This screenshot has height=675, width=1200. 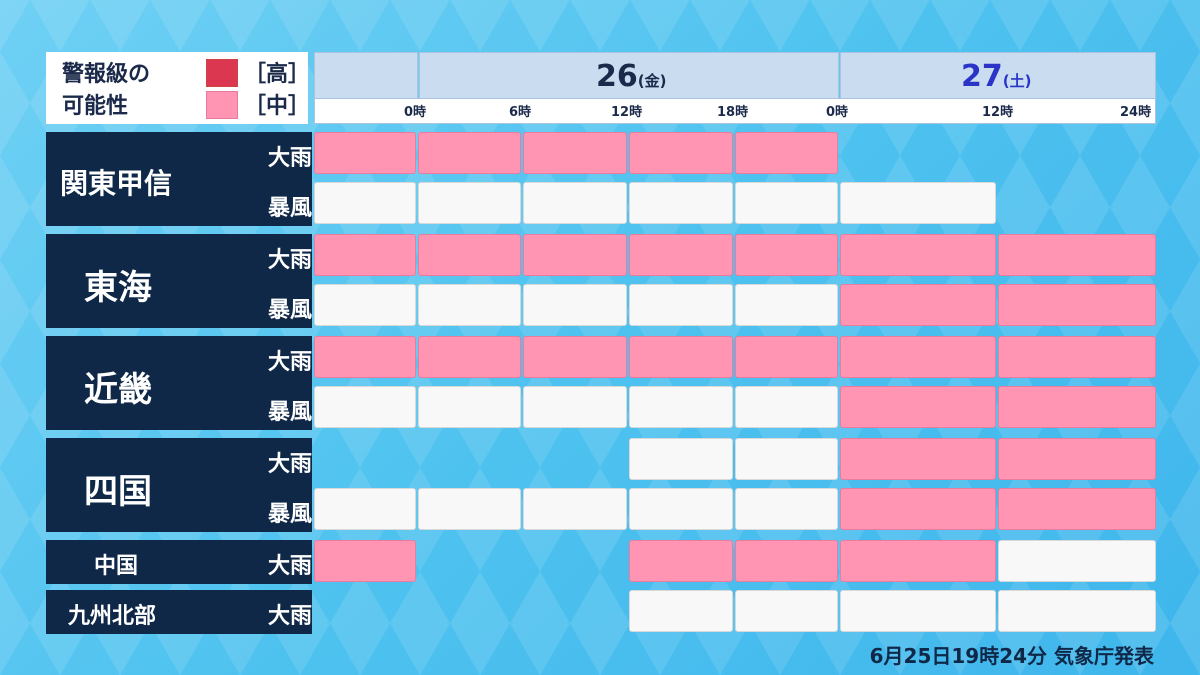 I want to click on region-name: 四国, so click(x=118, y=492).